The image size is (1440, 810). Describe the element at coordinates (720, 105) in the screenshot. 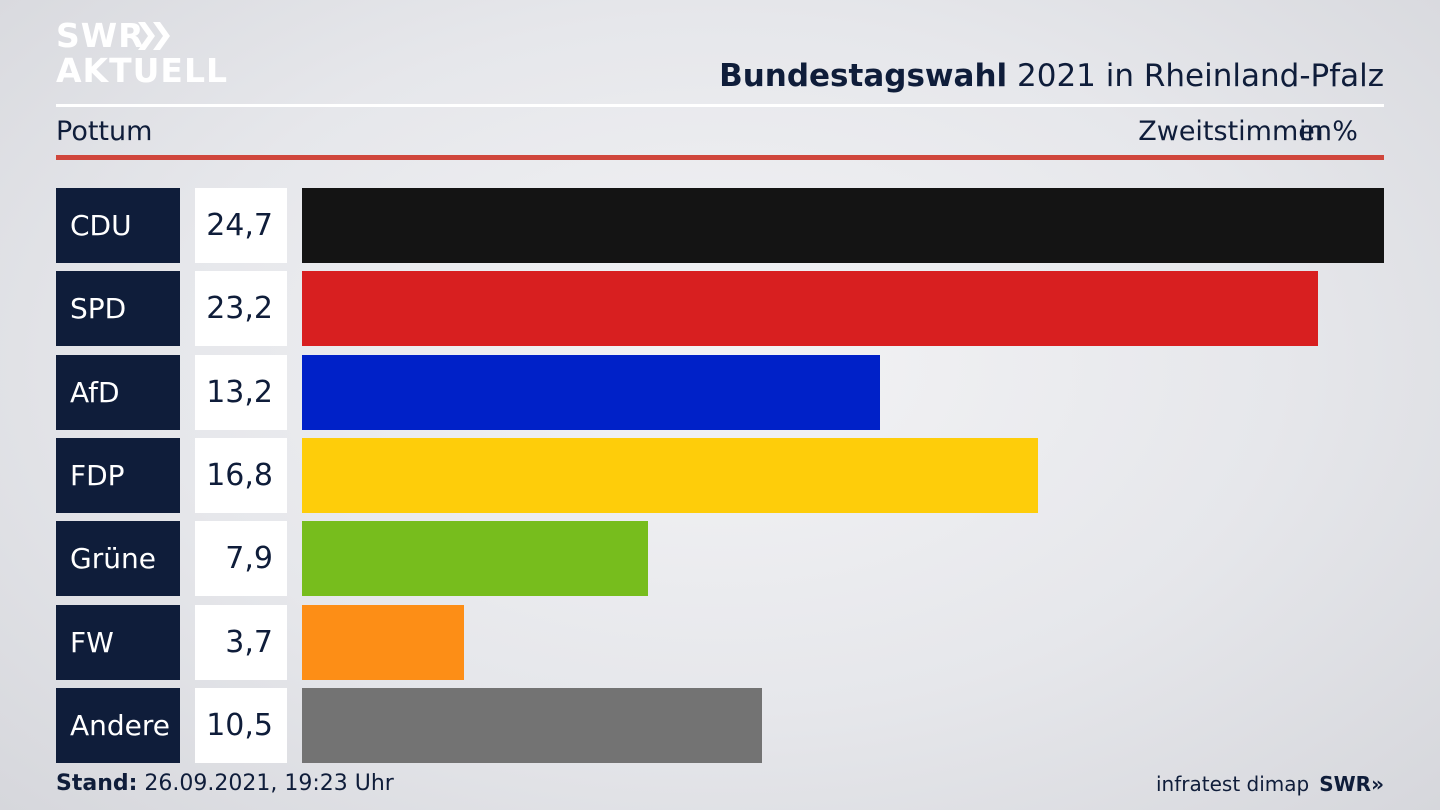

I see `header-divider` at that location.